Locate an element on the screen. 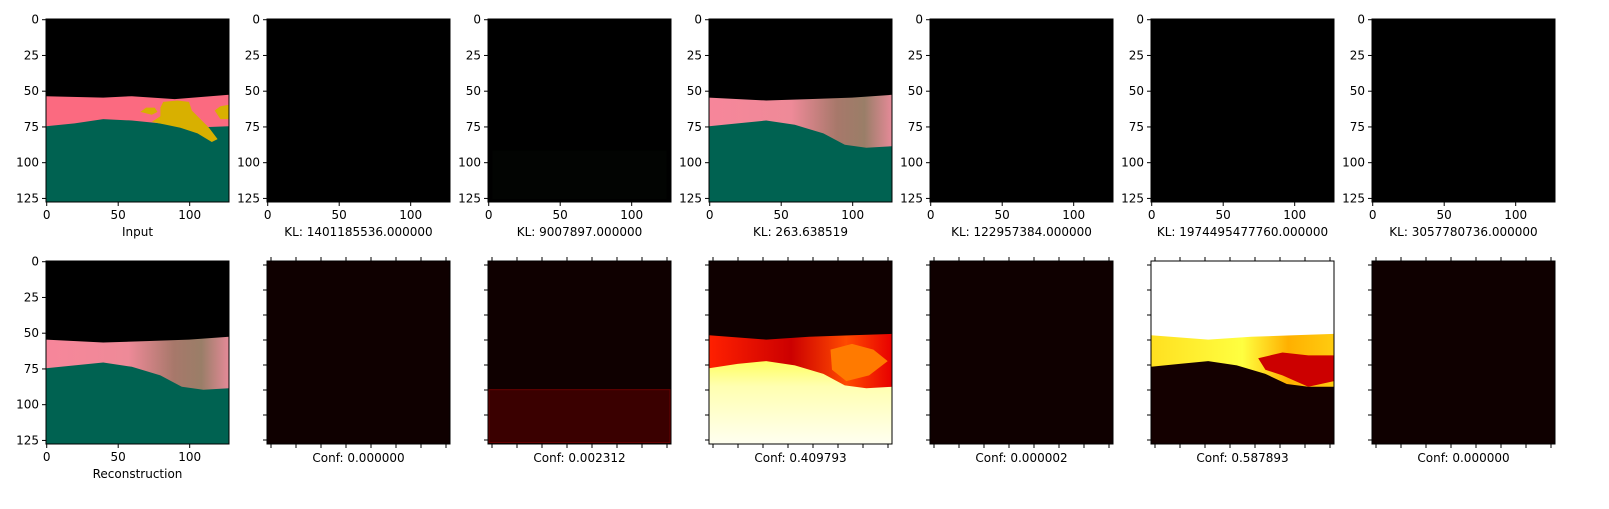 The image size is (1609, 509). subplot-9: Conf: 0.000000 is located at coordinates (357, 361).